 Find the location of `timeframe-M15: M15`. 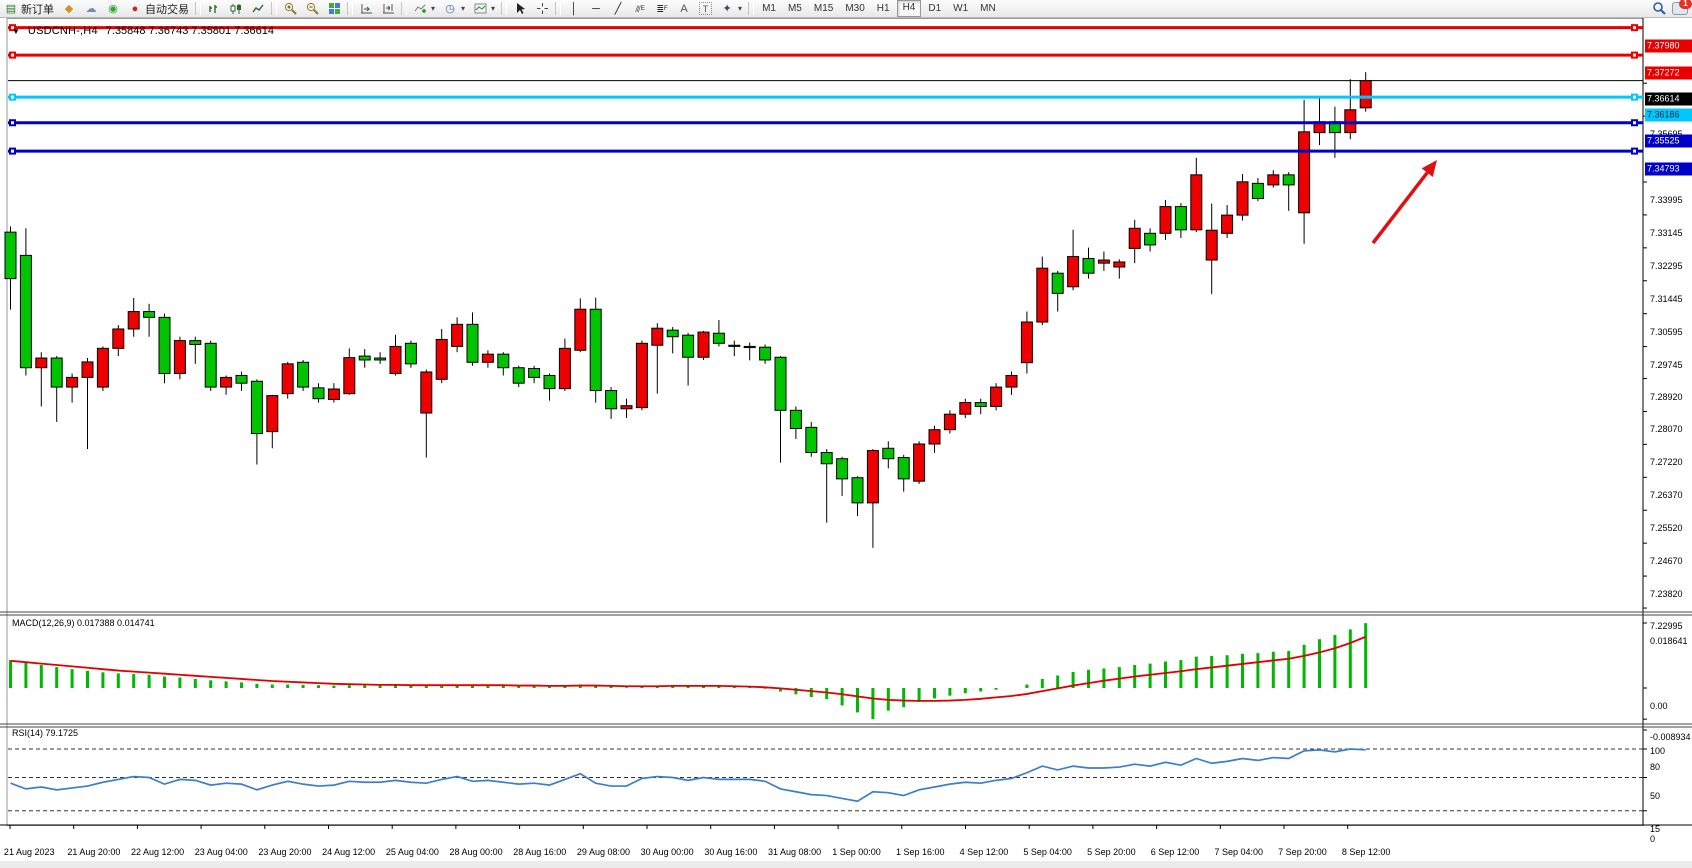

timeframe-M15: M15 is located at coordinates (823, 8).